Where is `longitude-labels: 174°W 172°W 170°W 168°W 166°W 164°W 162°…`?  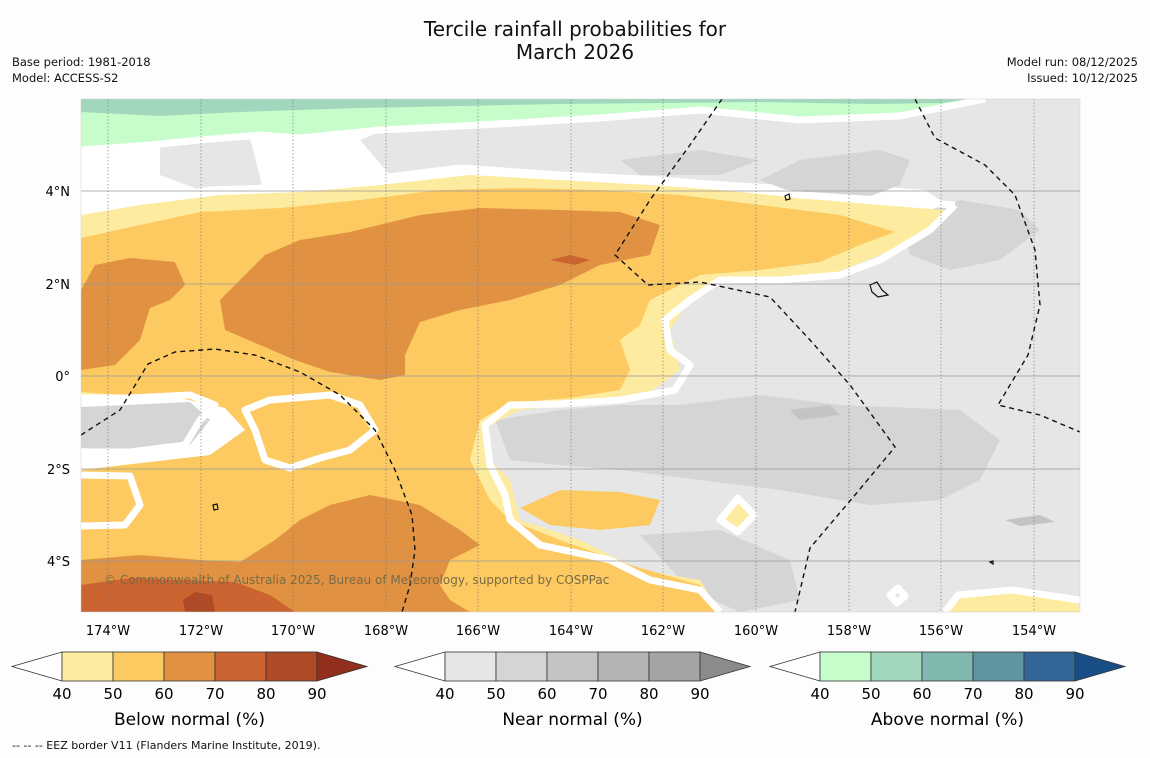
longitude-labels: 174°W 172°W 170°W 168°W 166°W 164°W 162°… is located at coordinates (571, 631).